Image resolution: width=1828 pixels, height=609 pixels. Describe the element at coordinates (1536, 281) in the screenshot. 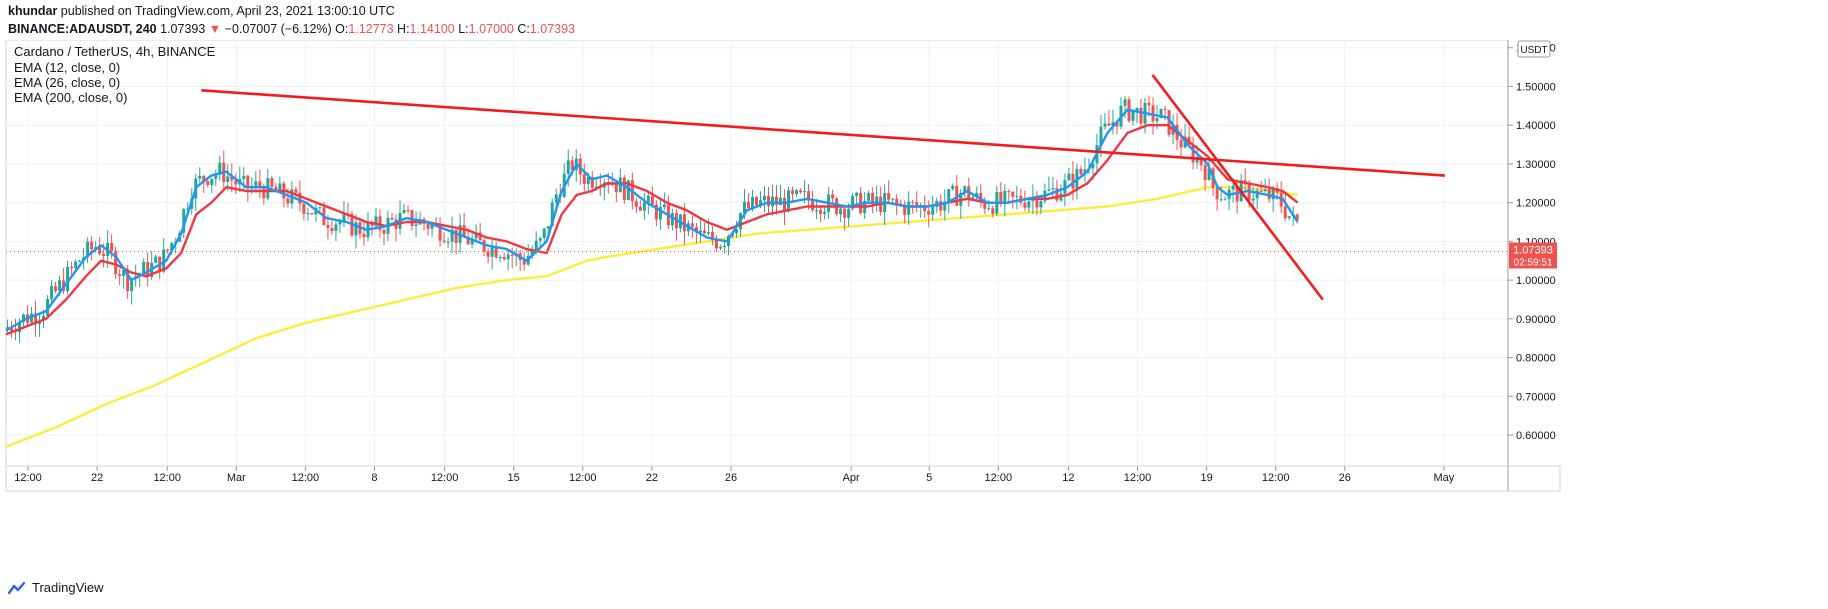

I see `price-tick-label: 1.00000` at that location.